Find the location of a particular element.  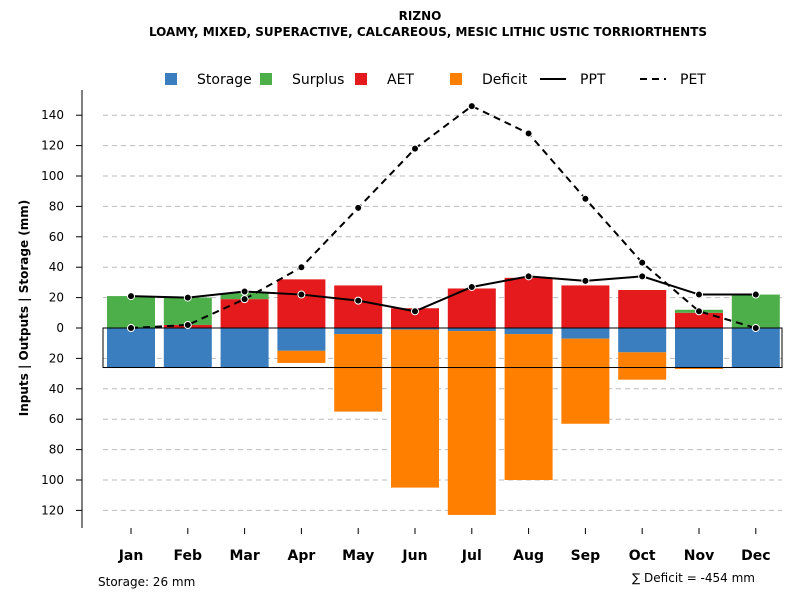

x-tick-label-jun: Jun is located at coordinates (414, 556).